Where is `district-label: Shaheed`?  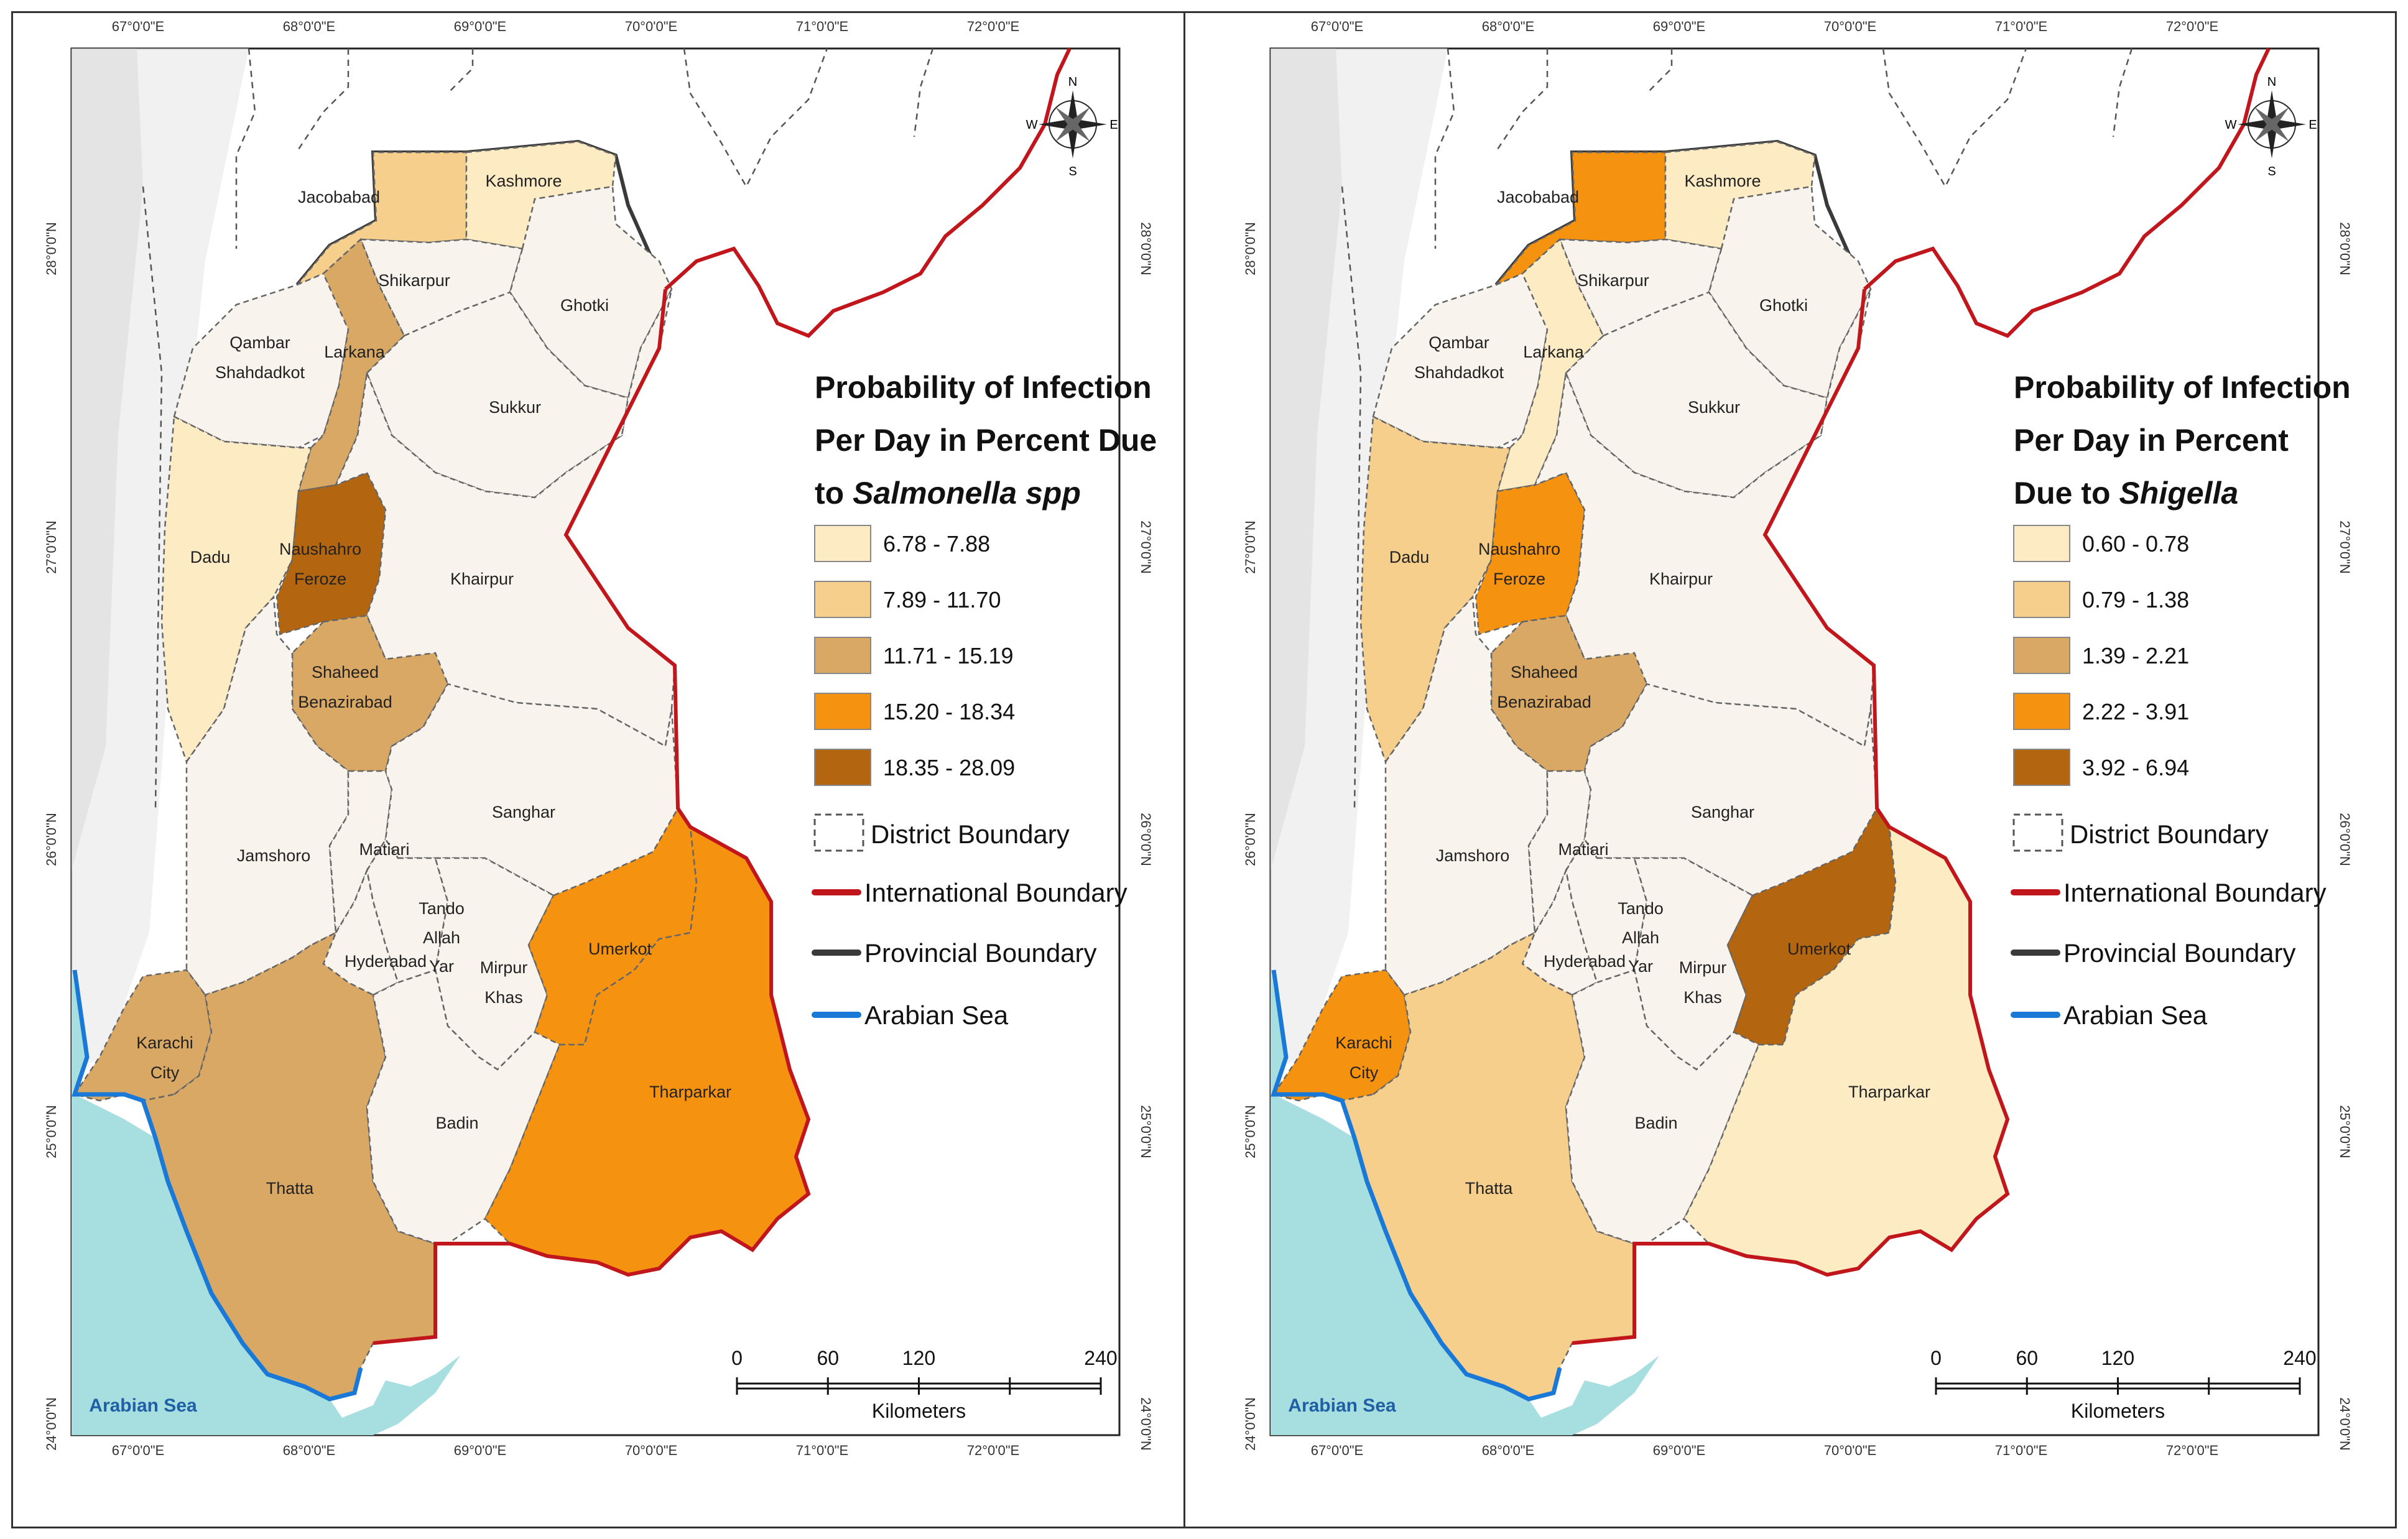
district-label: Shaheed is located at coordinates (1544, 672).